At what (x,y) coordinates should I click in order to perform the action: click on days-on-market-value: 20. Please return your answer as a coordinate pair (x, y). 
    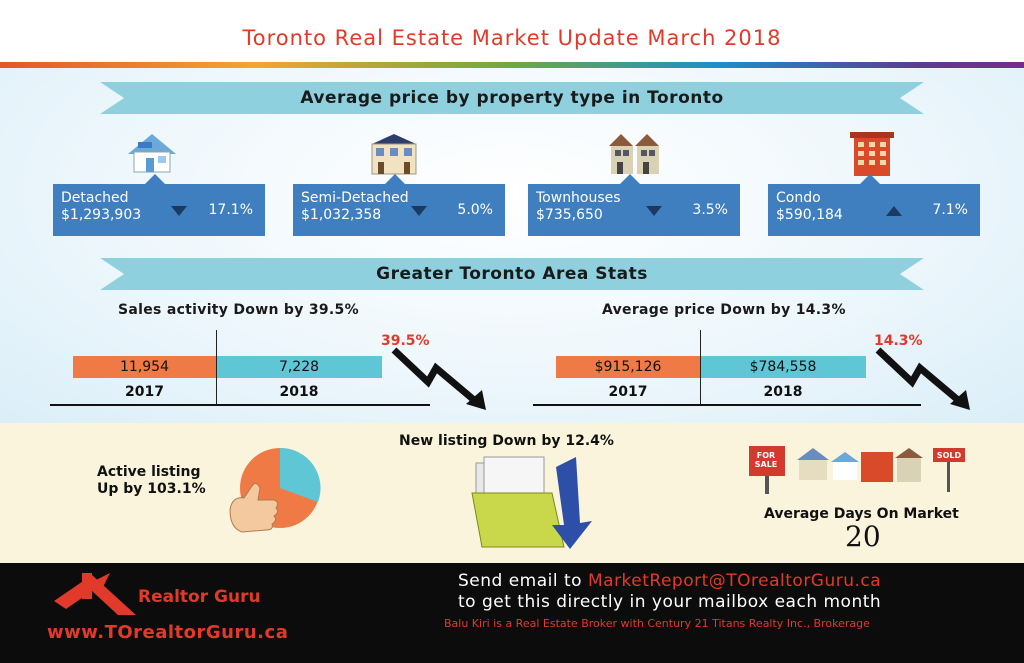
    Looking at the image, I should click on (863, 536).